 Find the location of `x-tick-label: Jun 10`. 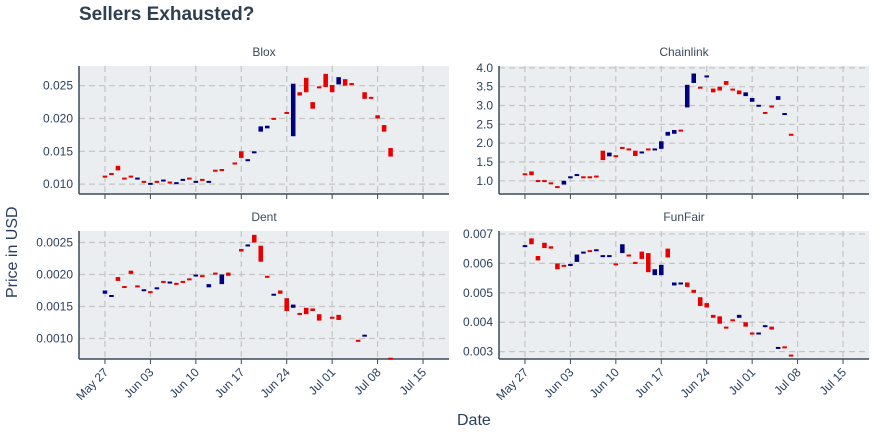

x-tick-label: Jun 10 is located at coordinates (605, 383).